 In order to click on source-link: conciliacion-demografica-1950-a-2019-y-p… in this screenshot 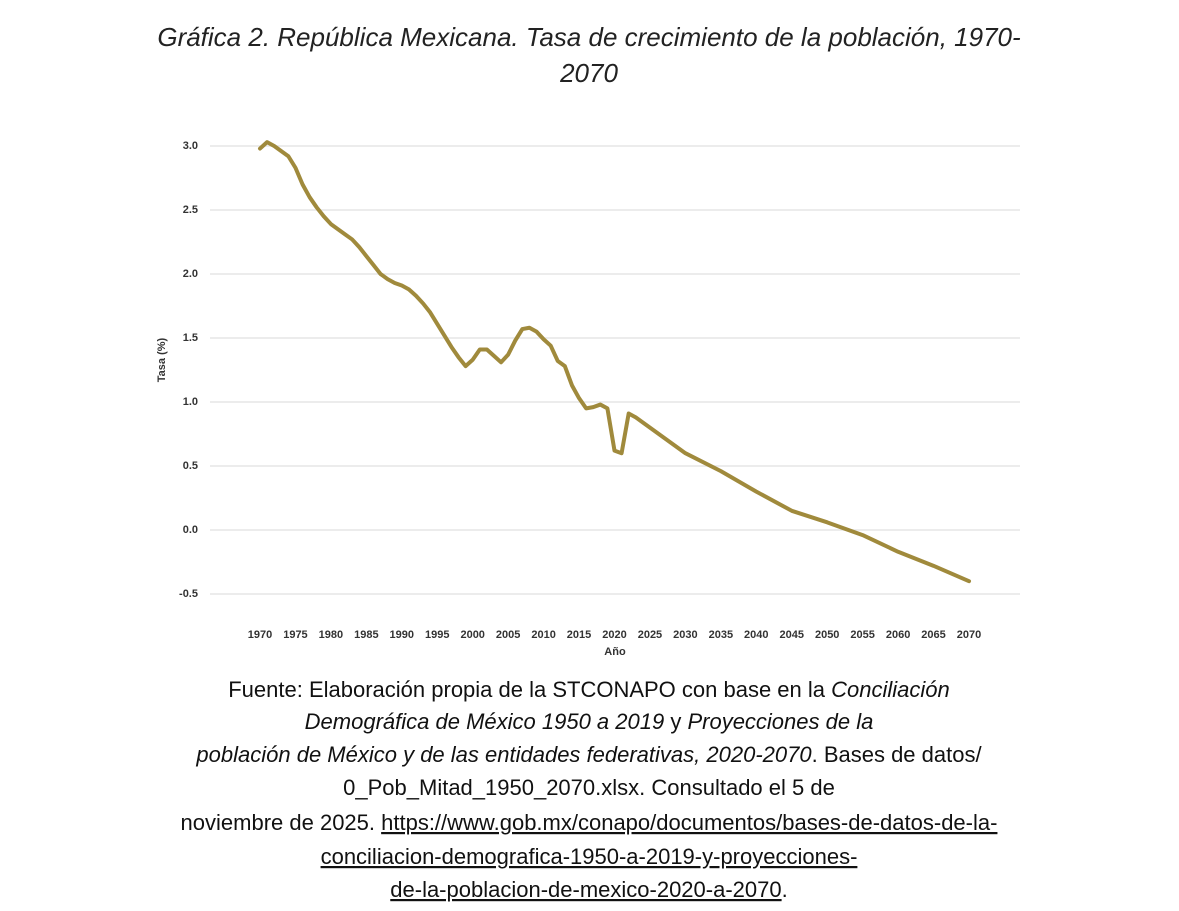, I will do `click(589, 856)`.